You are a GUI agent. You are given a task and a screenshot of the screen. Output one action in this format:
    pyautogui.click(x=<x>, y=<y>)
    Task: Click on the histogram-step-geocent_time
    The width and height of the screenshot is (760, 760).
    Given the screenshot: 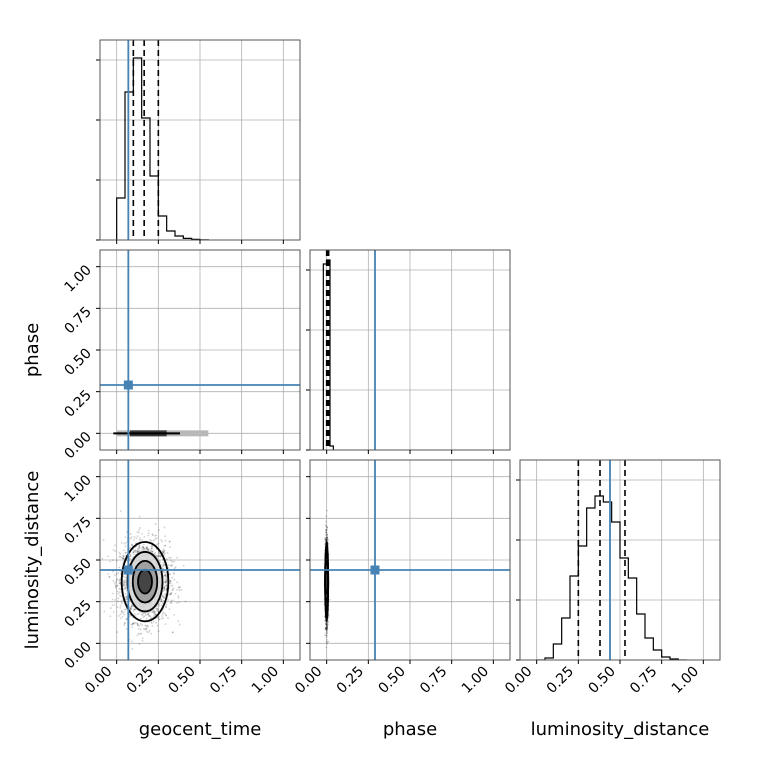 What is the action you would take?
    pyautogui.click(x=162, y=148)
    